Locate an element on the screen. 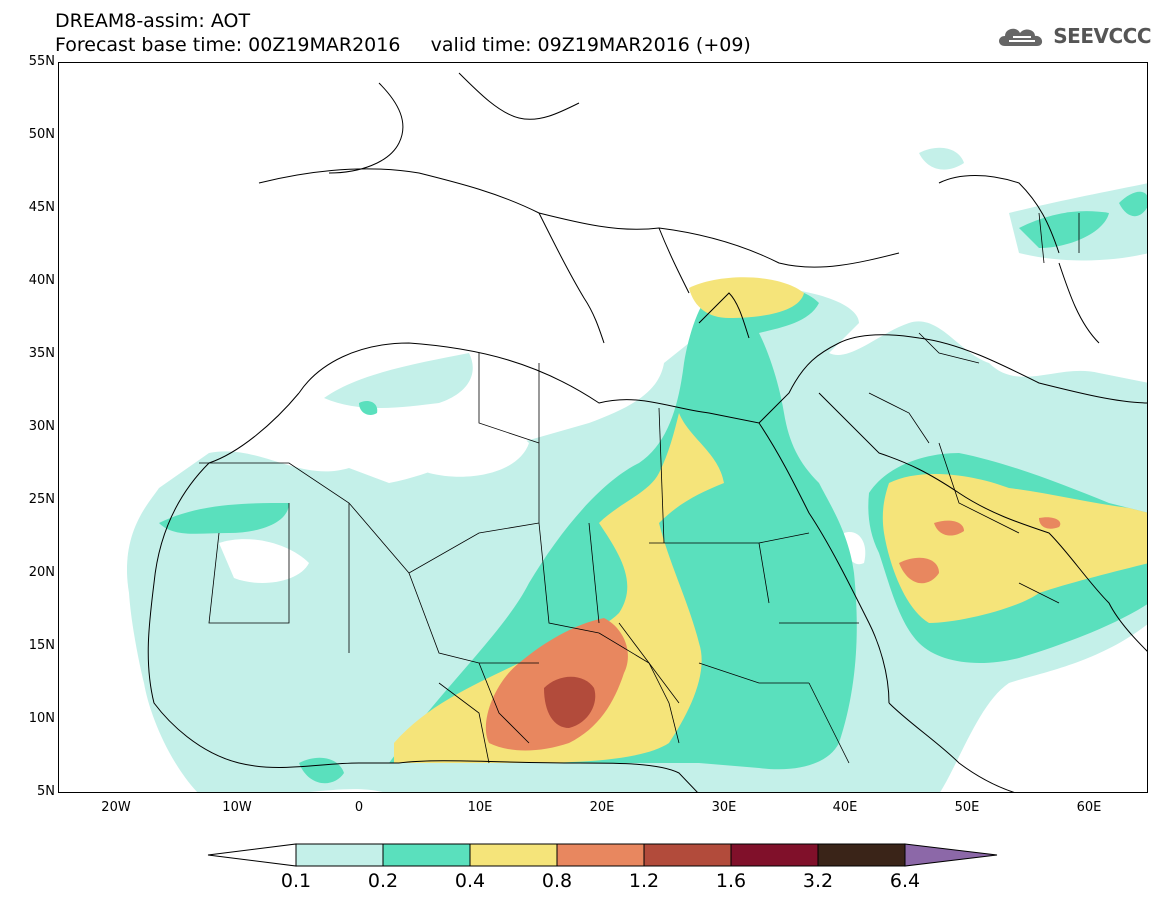 This screenshot has height=905, width=1165. lat-label-40n: 40N is located at coordinates (41, 280).